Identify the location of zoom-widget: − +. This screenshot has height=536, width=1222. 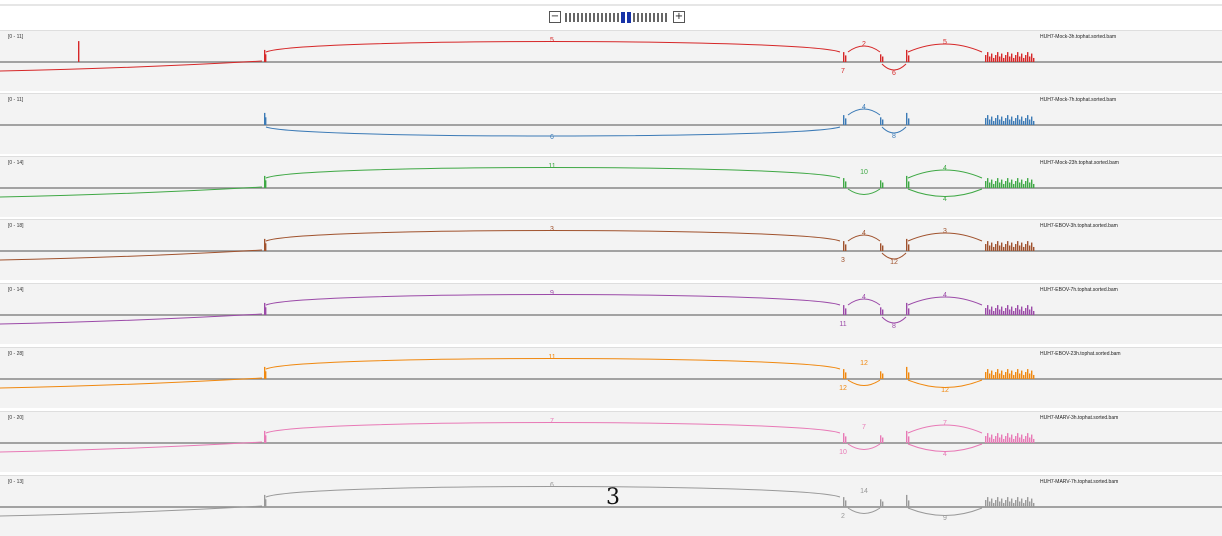
(617, 17).